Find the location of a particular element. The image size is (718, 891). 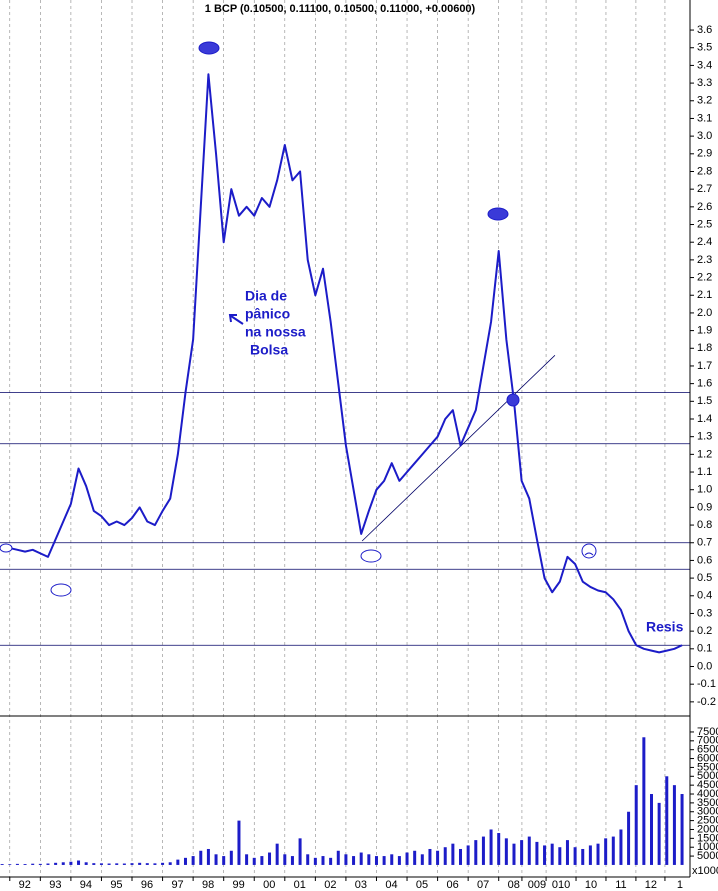

y-tick-label: 3.6 is located at coordinates (704, 30).